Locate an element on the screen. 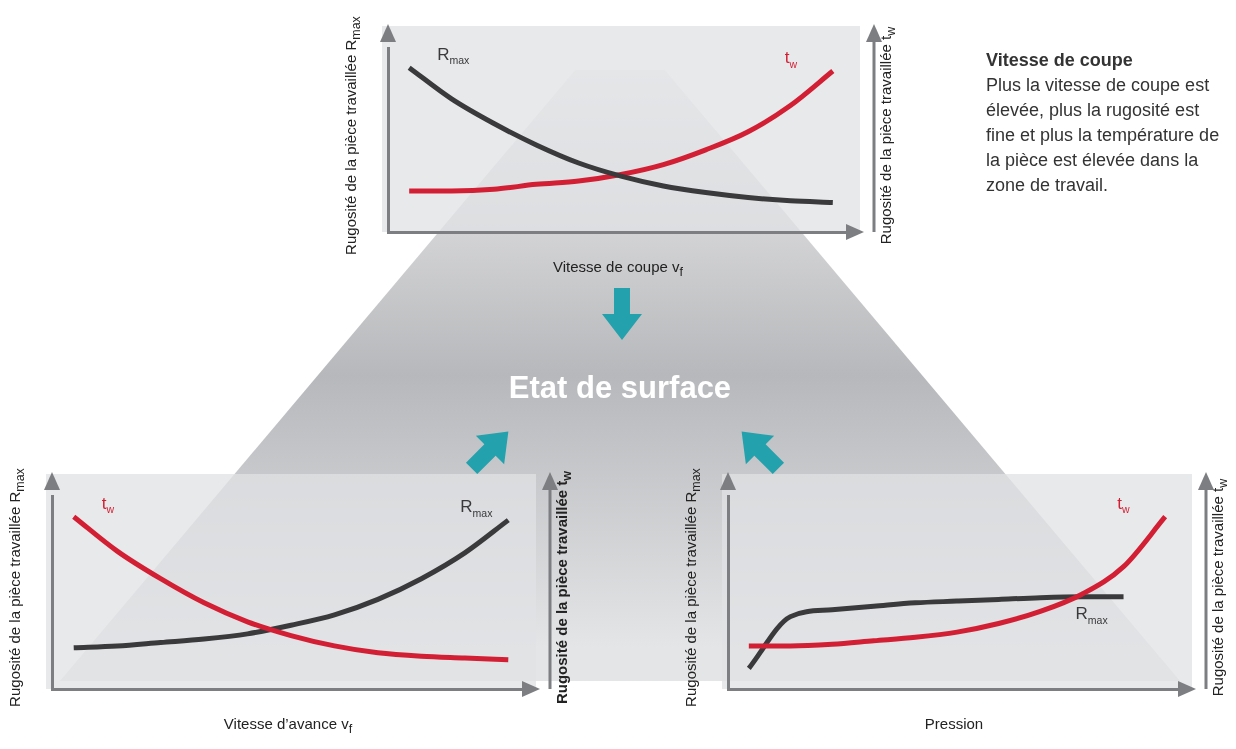 The height and width of the screenshot is (749, 1236). x-axis-title: Vitesse d’avance v$_{f}$ is located at coordinates (288, 725).